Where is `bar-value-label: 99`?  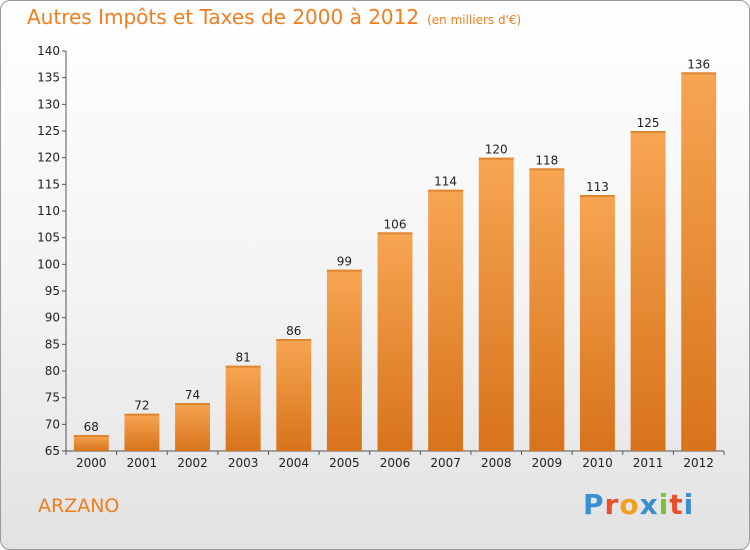 bar-value-label: 99 is located at coordinates (344, 262).